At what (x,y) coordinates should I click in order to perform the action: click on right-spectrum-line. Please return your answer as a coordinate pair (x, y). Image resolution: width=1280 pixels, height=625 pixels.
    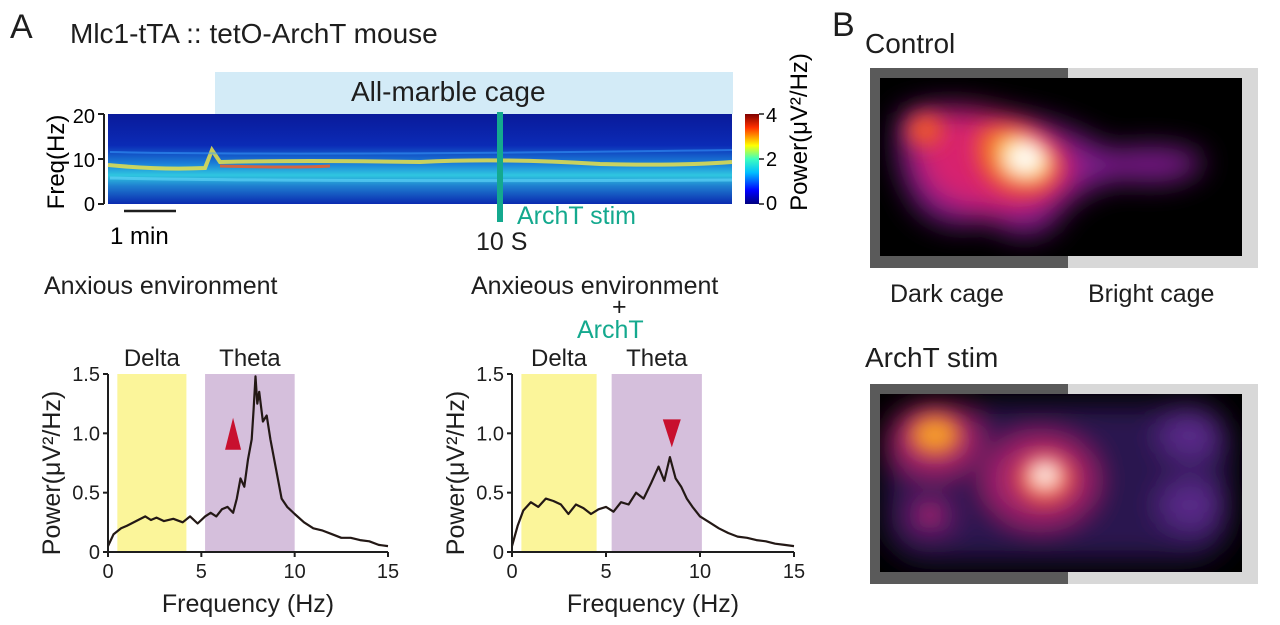
    Looking at the image, I should click on (652, 502).